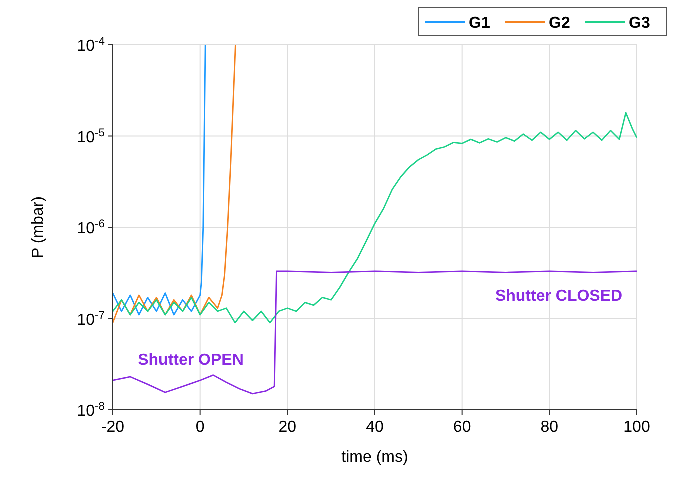 The image size is (679, 477). I want to click on y-tick-label: 10$^{-8}$, so click(91, 410).